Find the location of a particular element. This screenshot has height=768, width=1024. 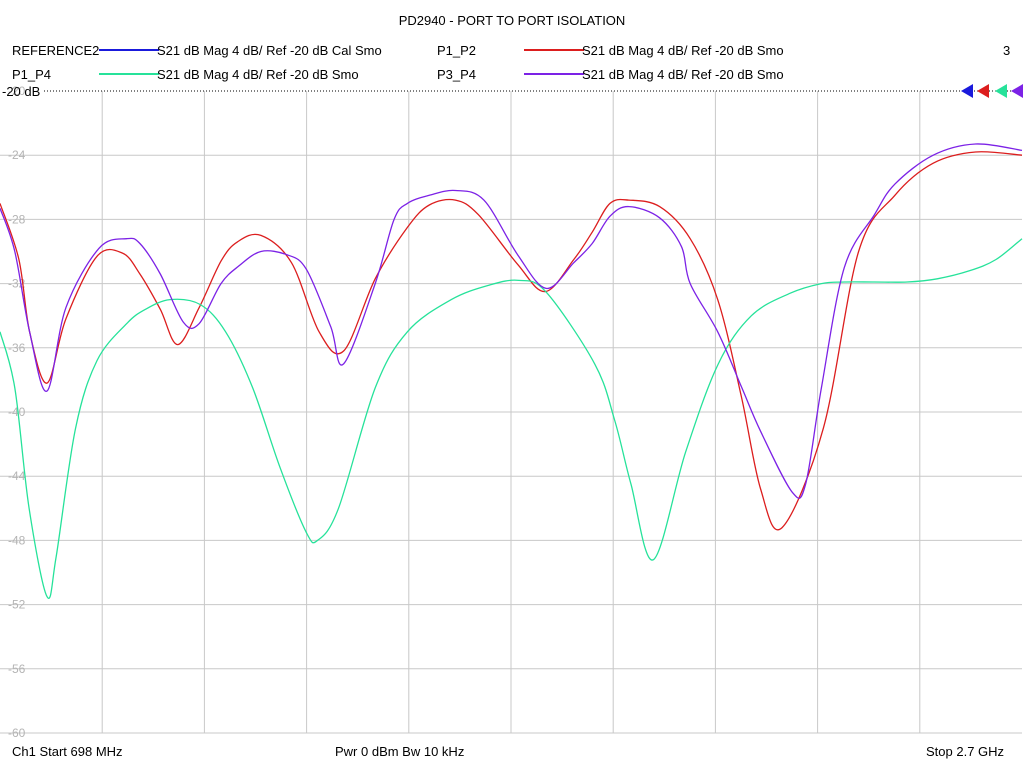

y-tick-label: -24 is located at coordinates (17, 155).